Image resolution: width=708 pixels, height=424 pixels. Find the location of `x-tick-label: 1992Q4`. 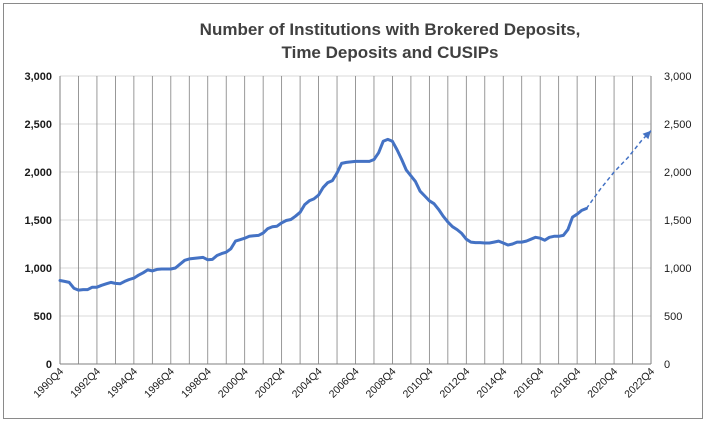

x-tick-label: 1992Q4 is located at coordinates (85, 383).